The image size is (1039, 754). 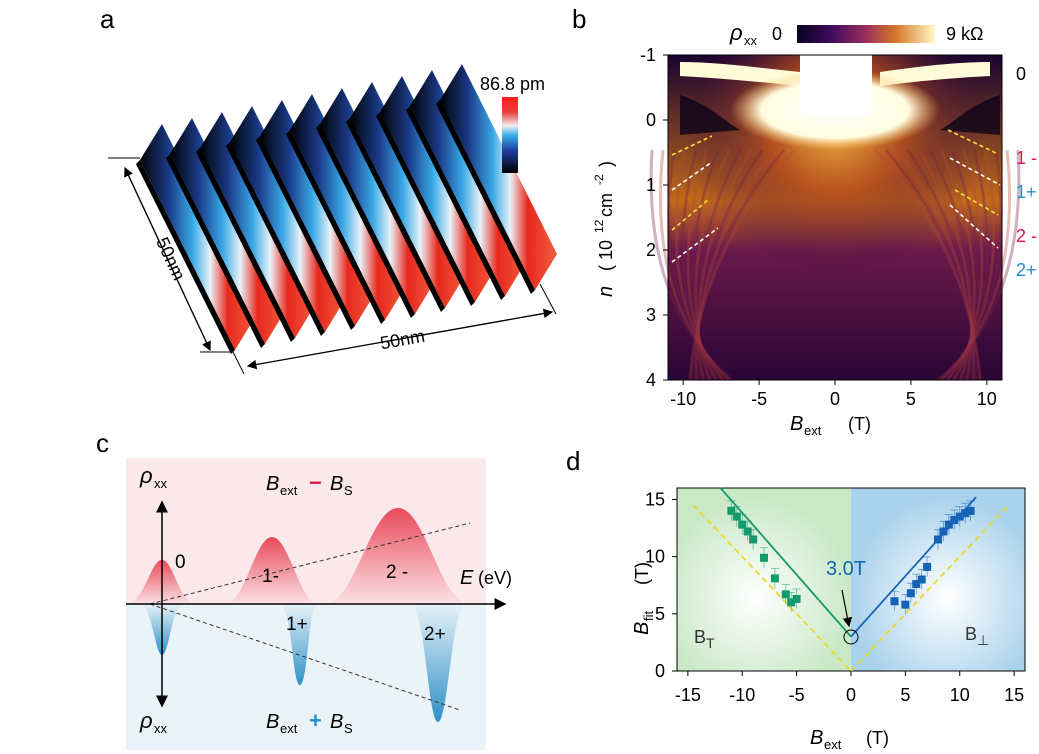 I want to click on bfit-xlabel-unit: (T), so click(x=877, y=738).